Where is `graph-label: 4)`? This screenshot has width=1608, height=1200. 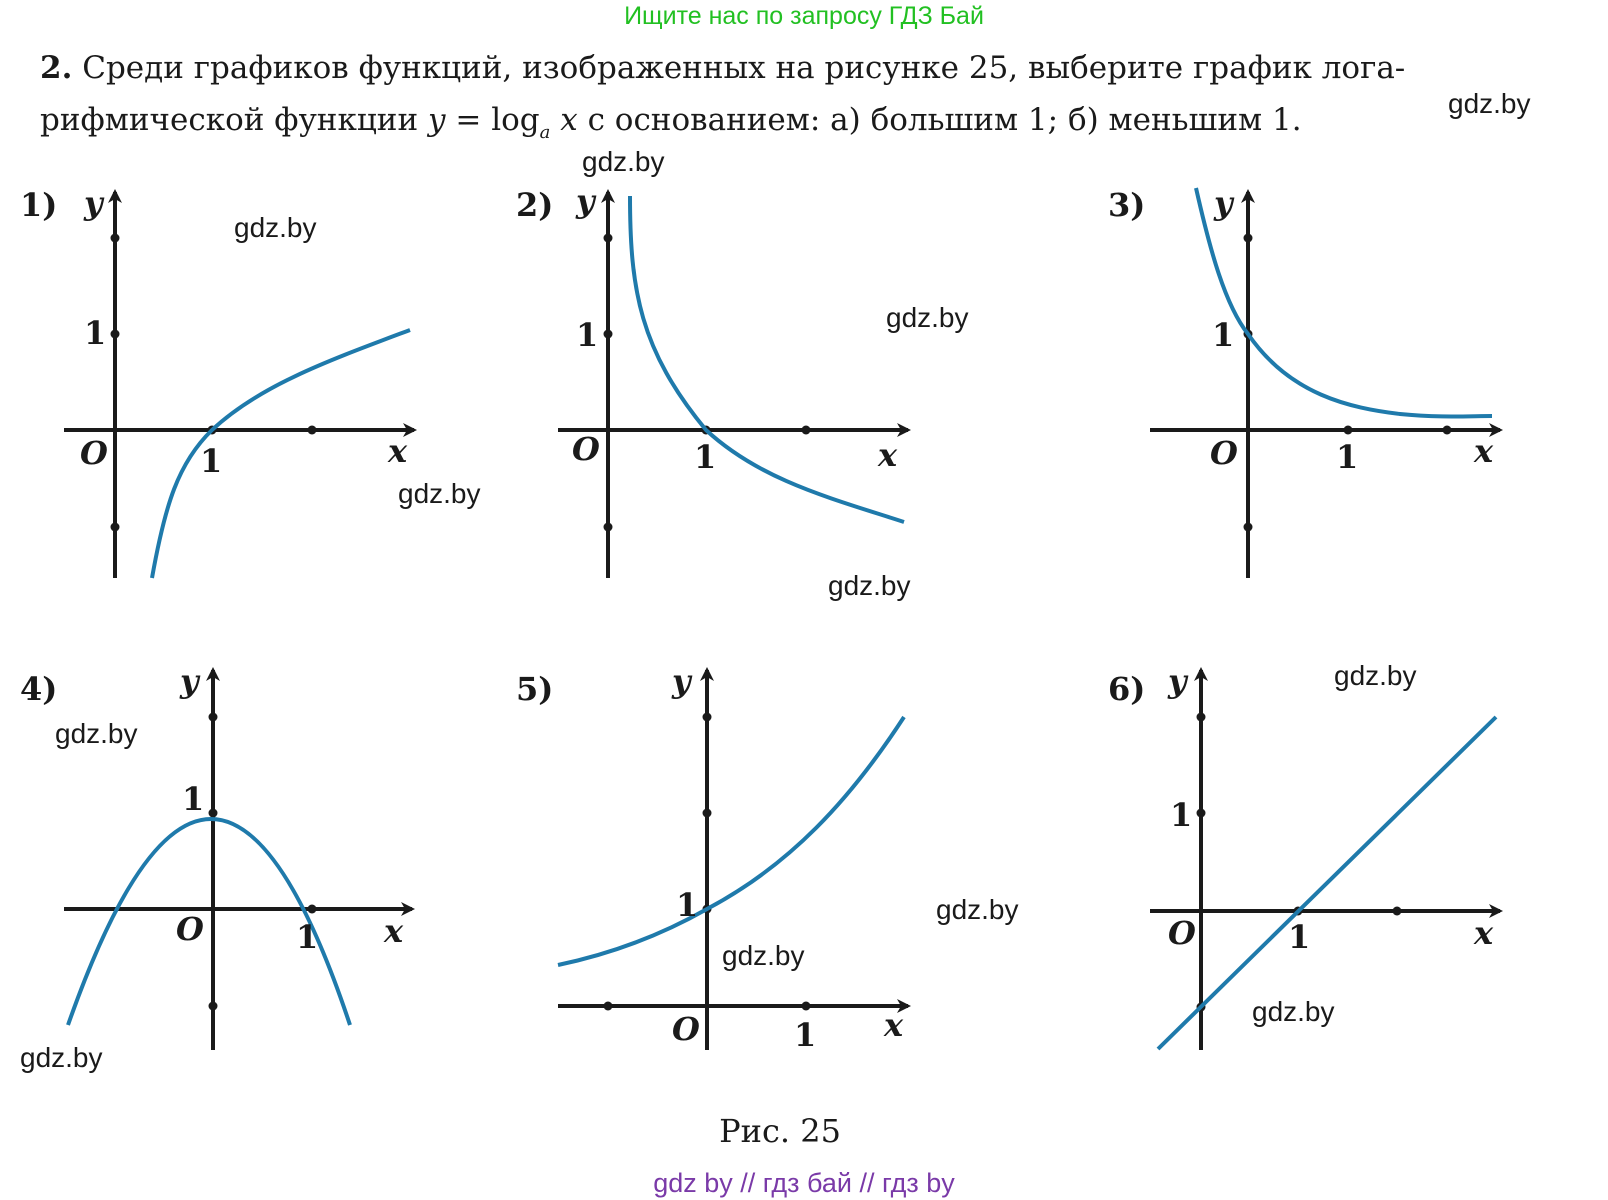 graph-label: 4) is located at coordinates (38, 689).